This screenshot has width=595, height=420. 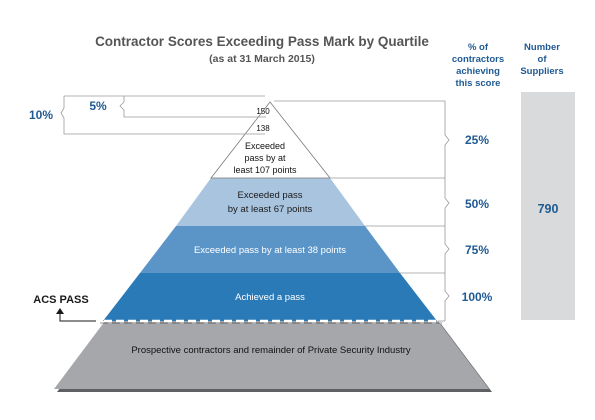 I want to click on percent-25: 25%, so click(x=477, y=140).